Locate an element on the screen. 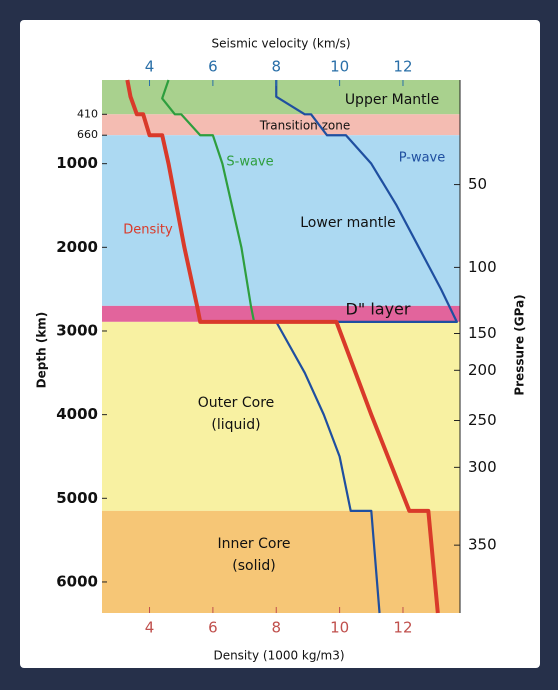  x-bottom-tick-label: 8 is located at coordinates (276, 628).